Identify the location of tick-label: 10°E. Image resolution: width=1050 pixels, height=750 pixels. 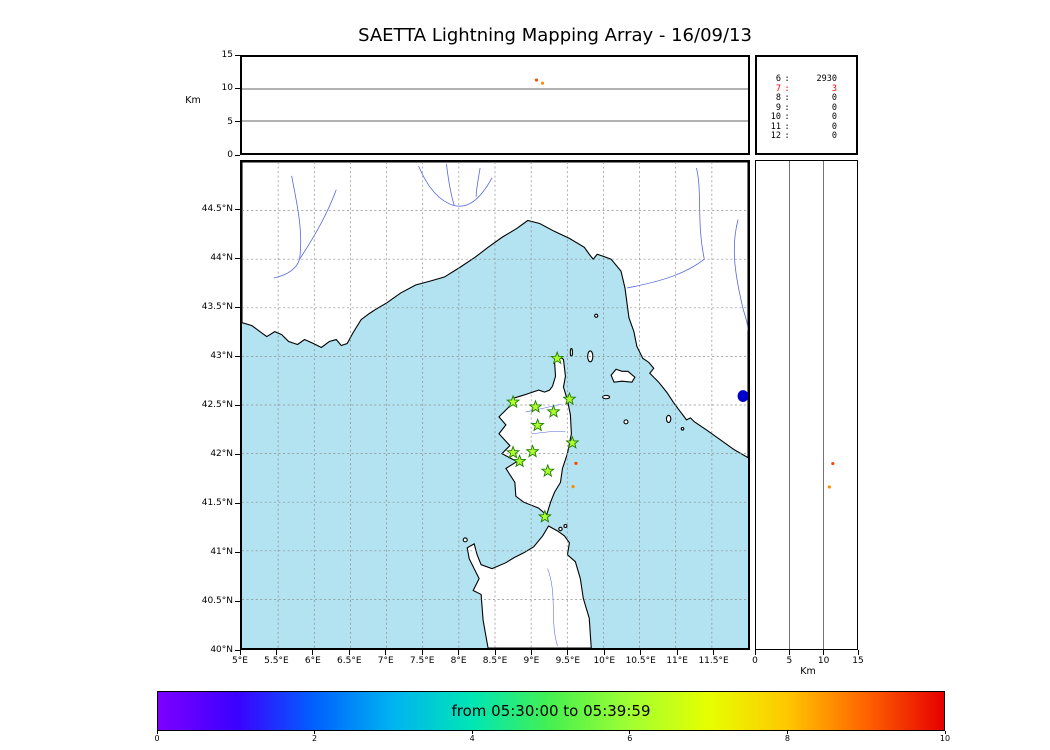
(604, 661).